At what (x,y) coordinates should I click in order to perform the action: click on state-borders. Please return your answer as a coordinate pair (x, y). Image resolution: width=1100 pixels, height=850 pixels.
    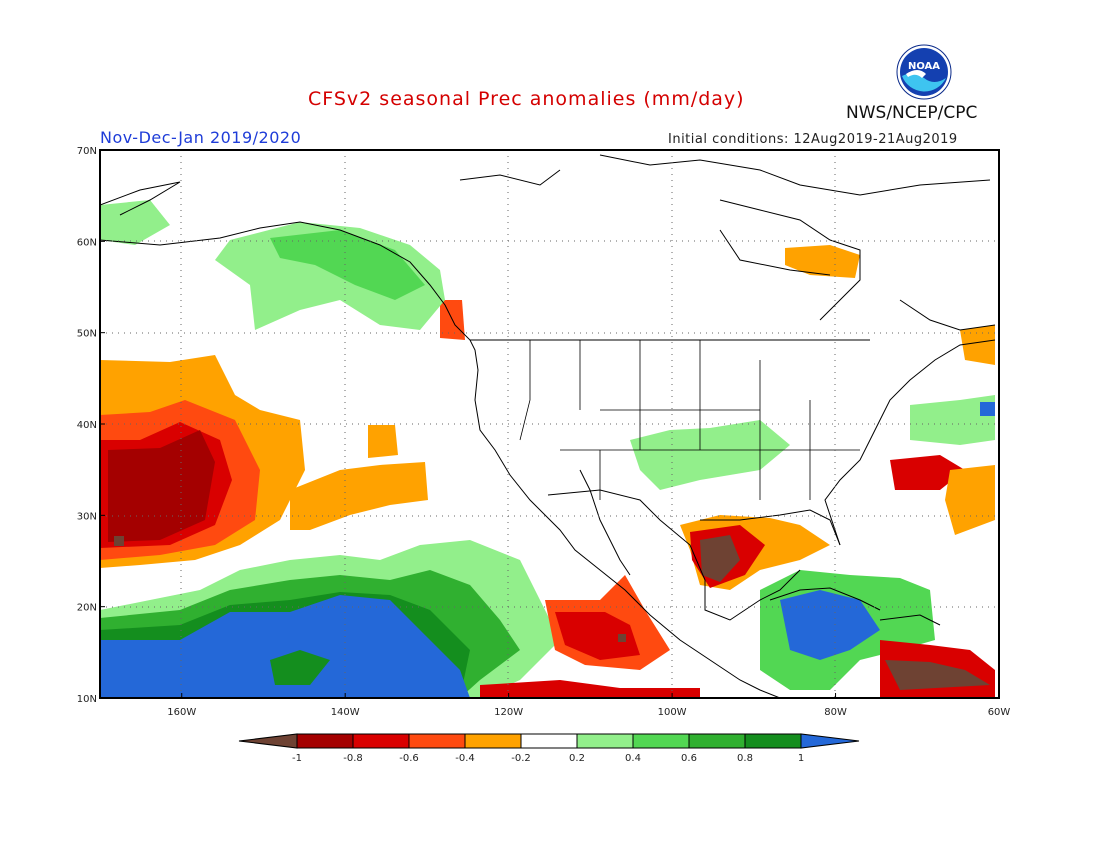
    Looking at the image, I should click on (689, 420).